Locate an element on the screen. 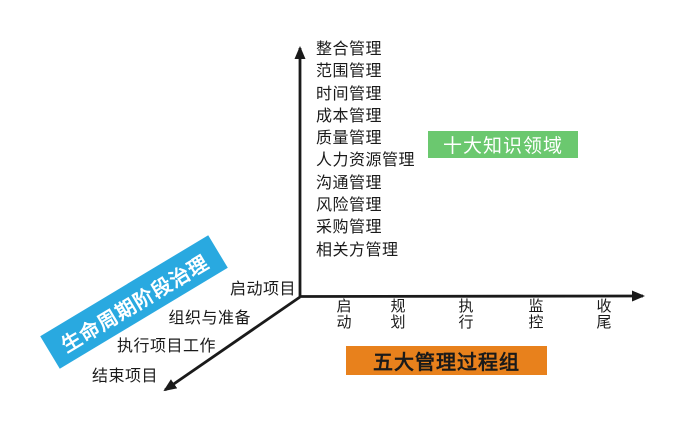  knowledge-item: 时间管理 is located at coordinates (349, 94).